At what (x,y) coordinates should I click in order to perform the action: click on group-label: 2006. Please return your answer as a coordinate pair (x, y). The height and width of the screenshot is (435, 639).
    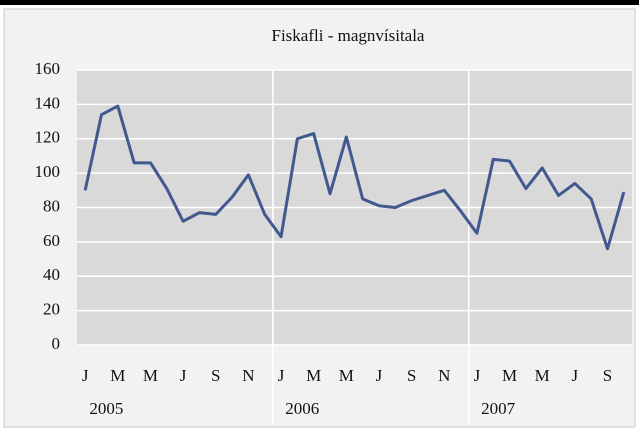
    Looking at the image, I should click on (302, 408).